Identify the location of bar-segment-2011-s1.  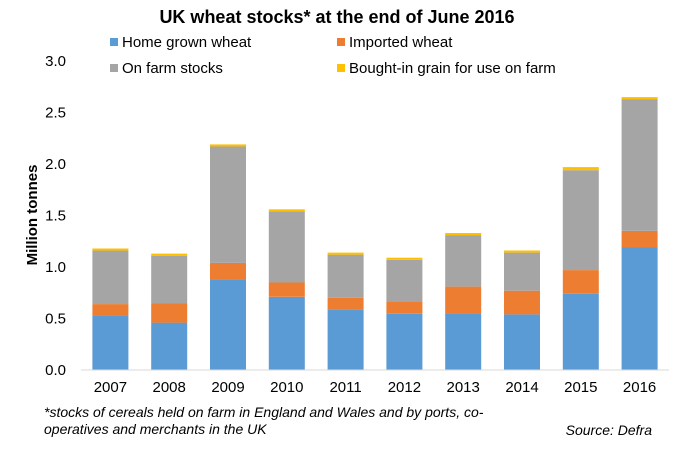
(345, 303).